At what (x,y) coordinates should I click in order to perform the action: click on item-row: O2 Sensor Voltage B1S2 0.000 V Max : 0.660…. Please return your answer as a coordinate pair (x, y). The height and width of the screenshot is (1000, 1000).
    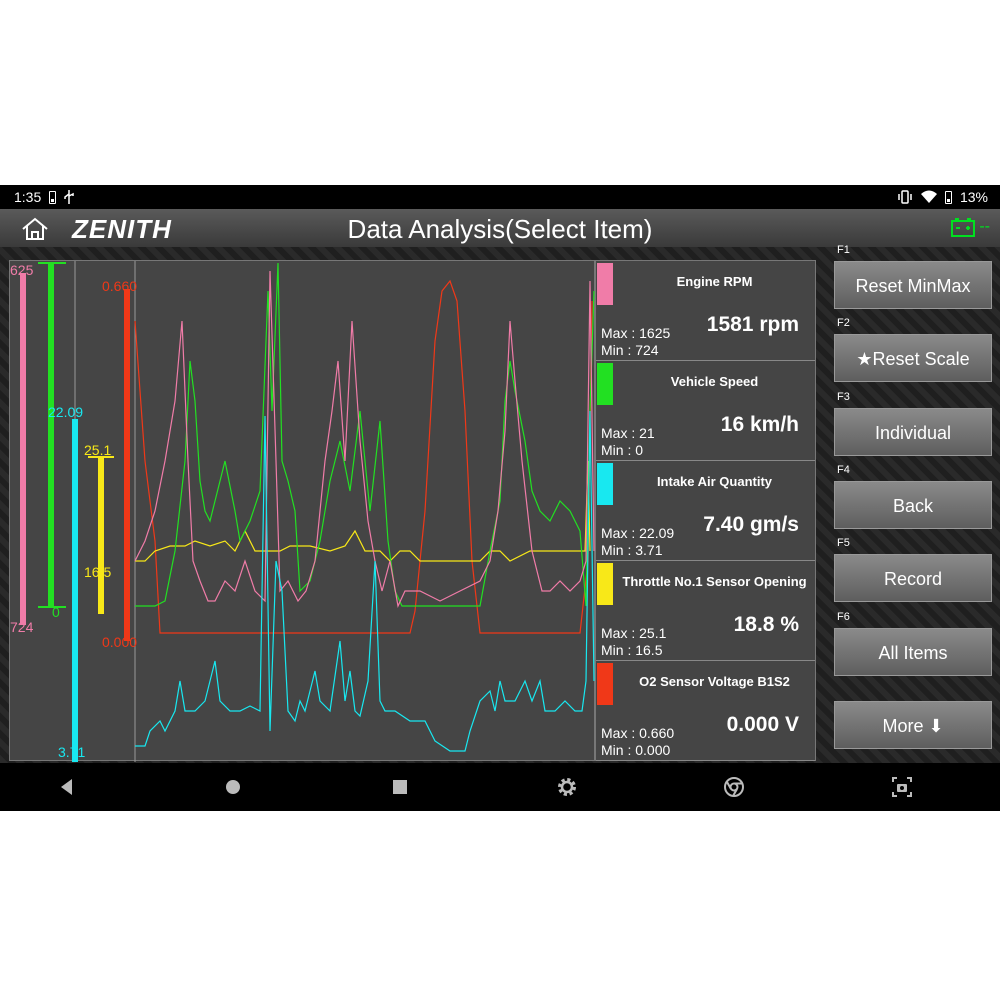
    Looking at the image, I should click on (705, 711).